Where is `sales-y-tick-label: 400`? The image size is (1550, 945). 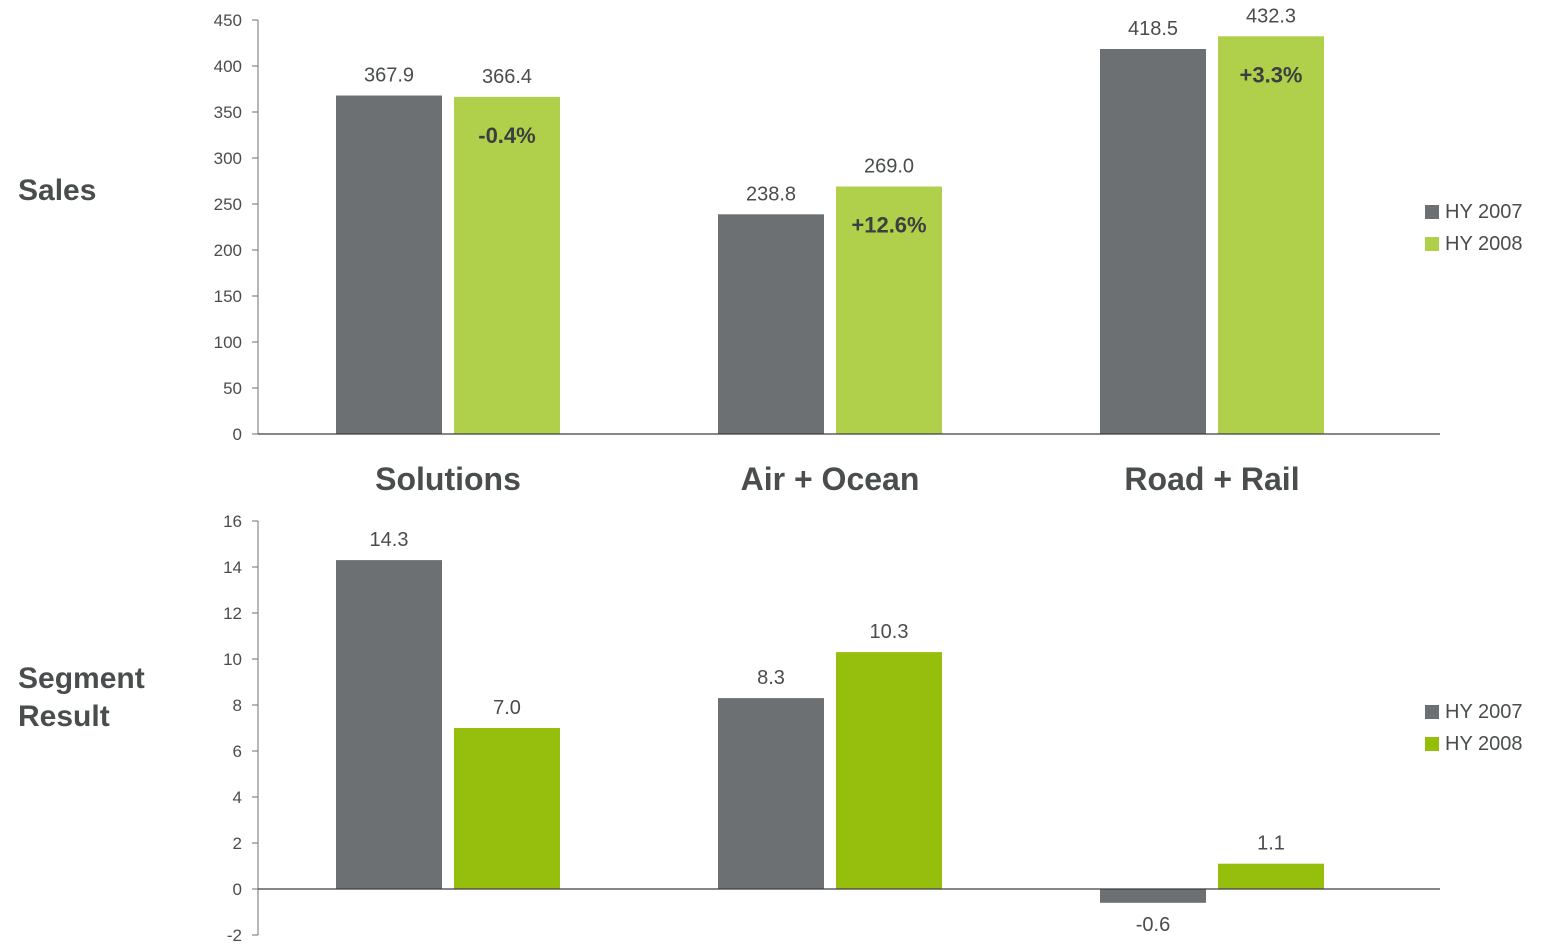 sales-y-tick-label: 400 is located at coordinates (228, 66).